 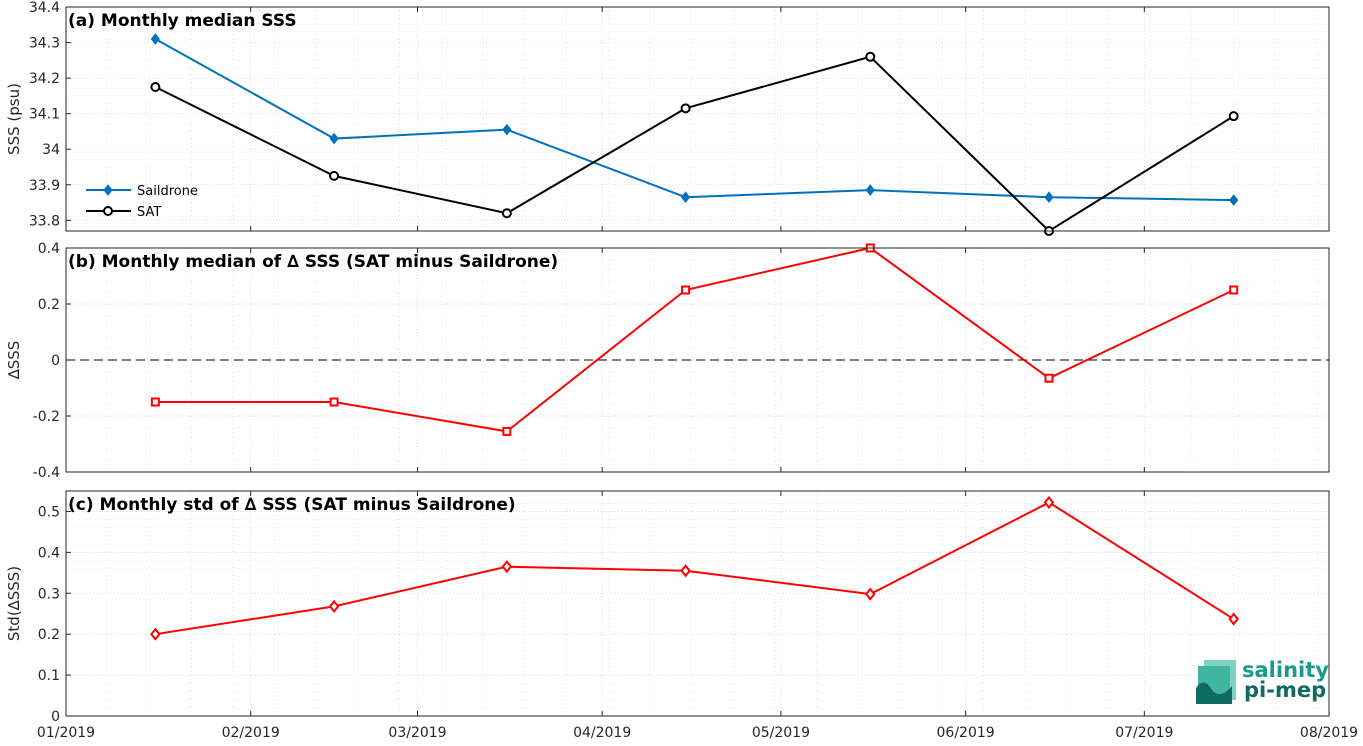 I want to click on x-tick-label: 03/2019, so click(x=417, y=733).